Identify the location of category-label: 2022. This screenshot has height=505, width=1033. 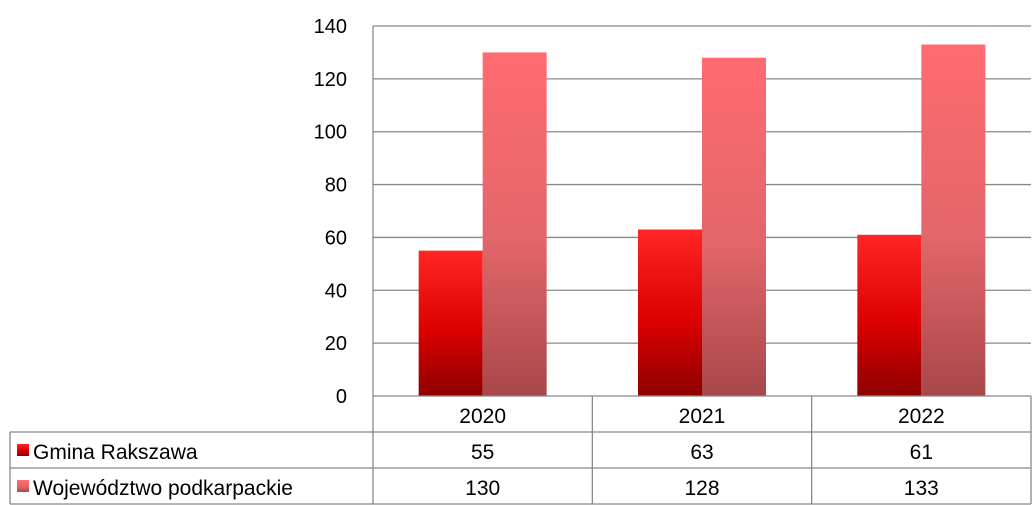
(921, 416).